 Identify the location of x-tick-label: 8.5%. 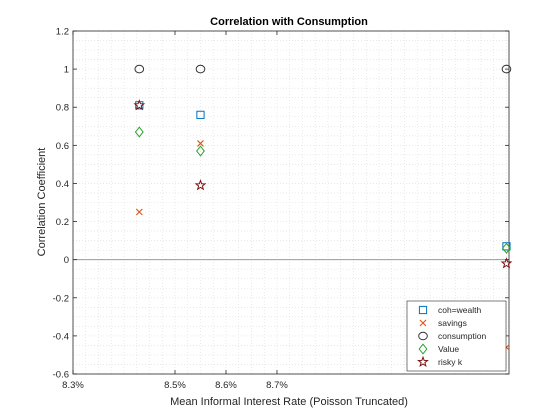
(175, 385).